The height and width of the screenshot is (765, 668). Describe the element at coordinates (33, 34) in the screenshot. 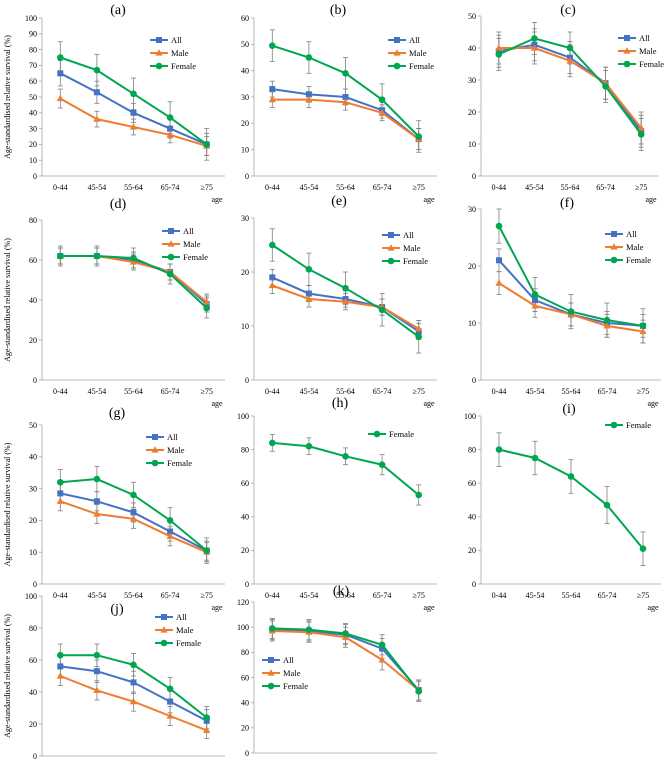

I see `y-tick-label: 90` at that location.